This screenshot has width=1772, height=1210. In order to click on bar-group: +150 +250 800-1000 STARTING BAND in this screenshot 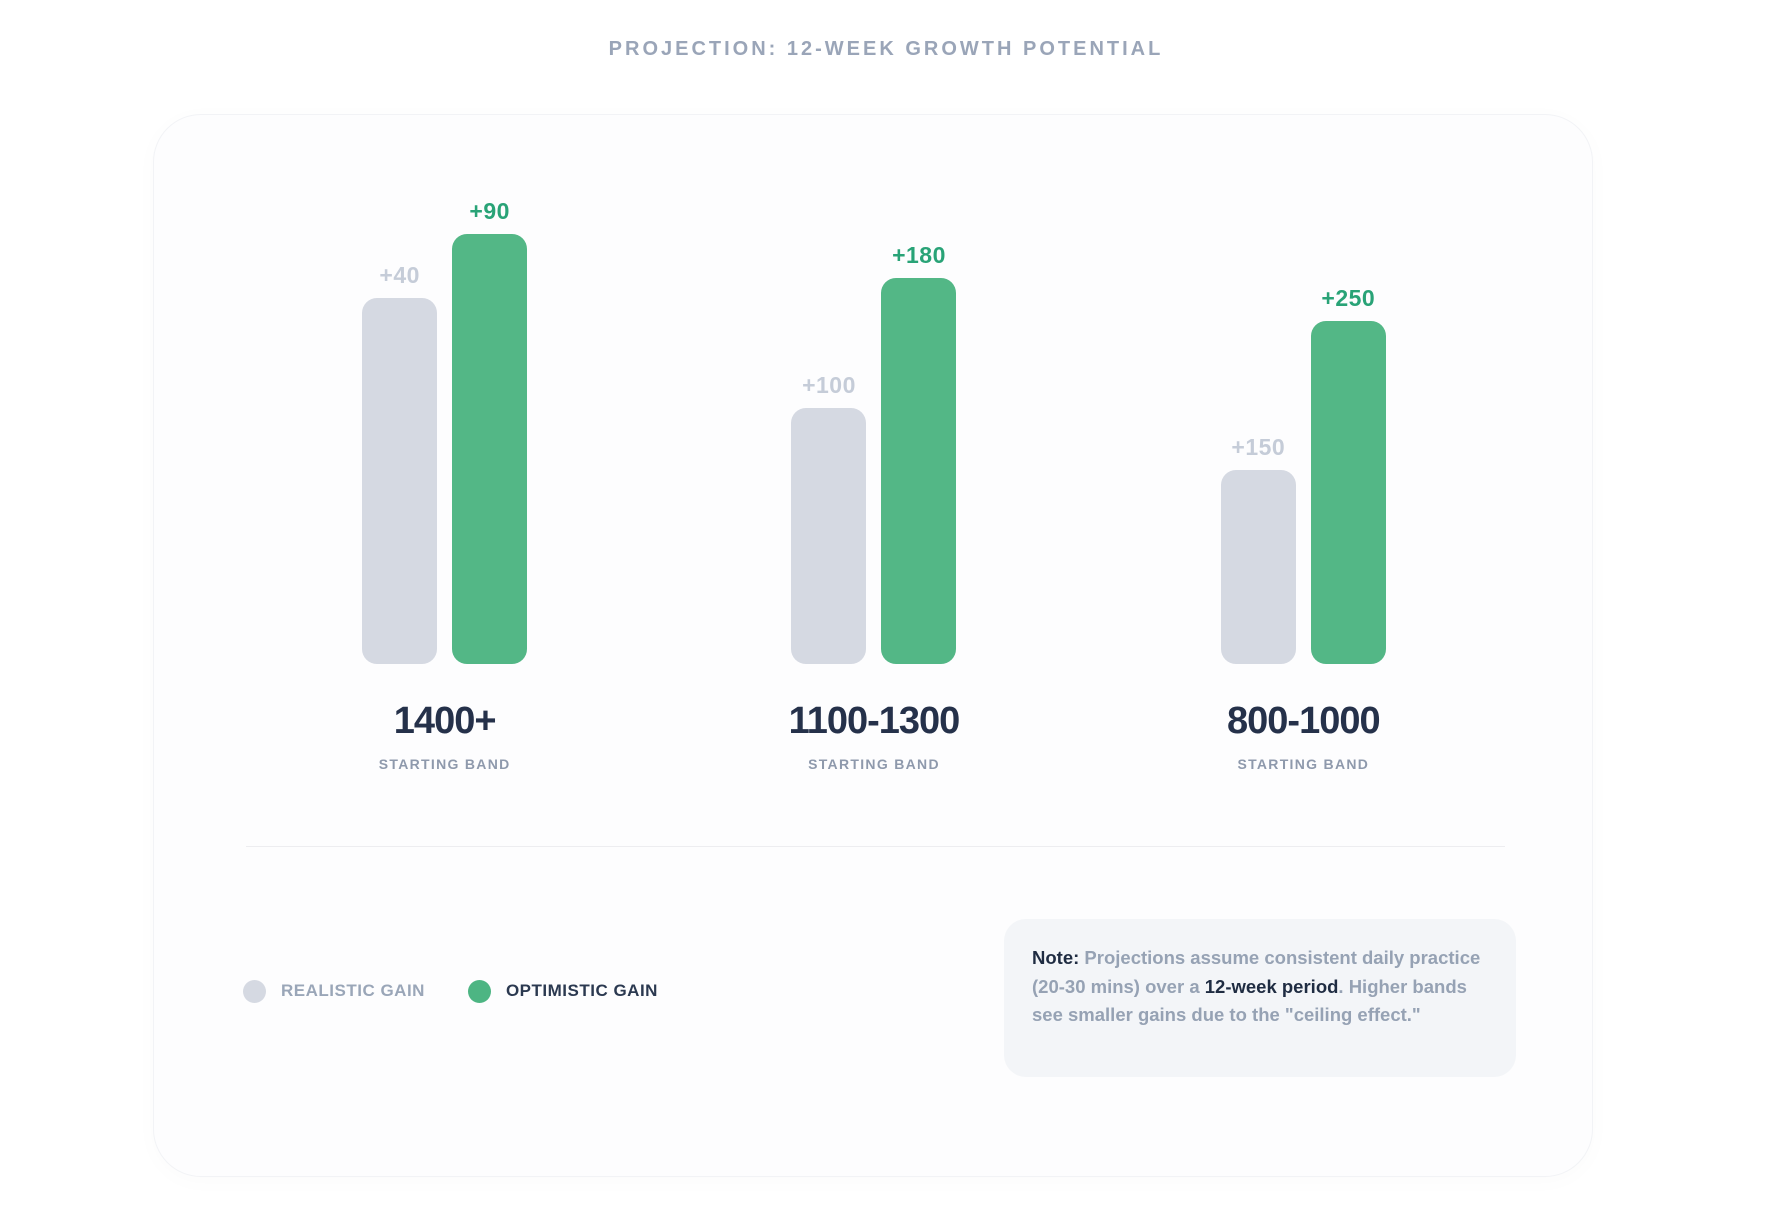, I will do `click(1303, 443)`.